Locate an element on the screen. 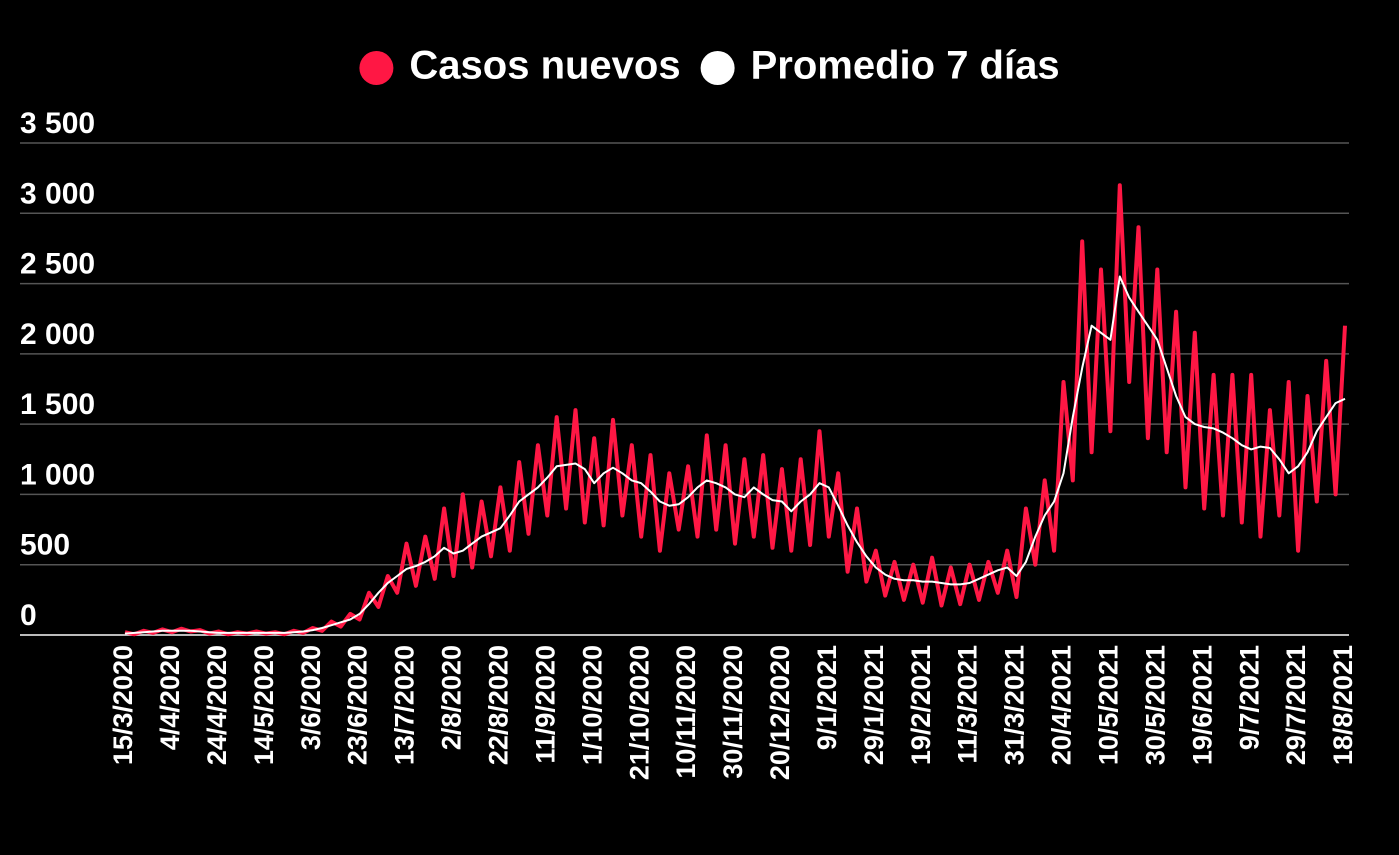 The image size is (1399, 855). y-tick-label: 0 is located at coordinates (28, 615).